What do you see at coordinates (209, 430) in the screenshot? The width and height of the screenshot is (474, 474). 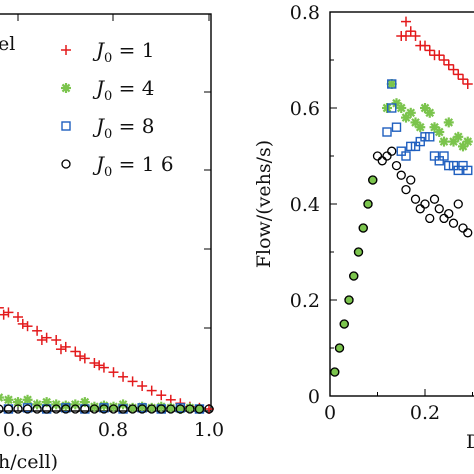 I see `left-xtick-2: 1.0` at bounding box center [209, 430].